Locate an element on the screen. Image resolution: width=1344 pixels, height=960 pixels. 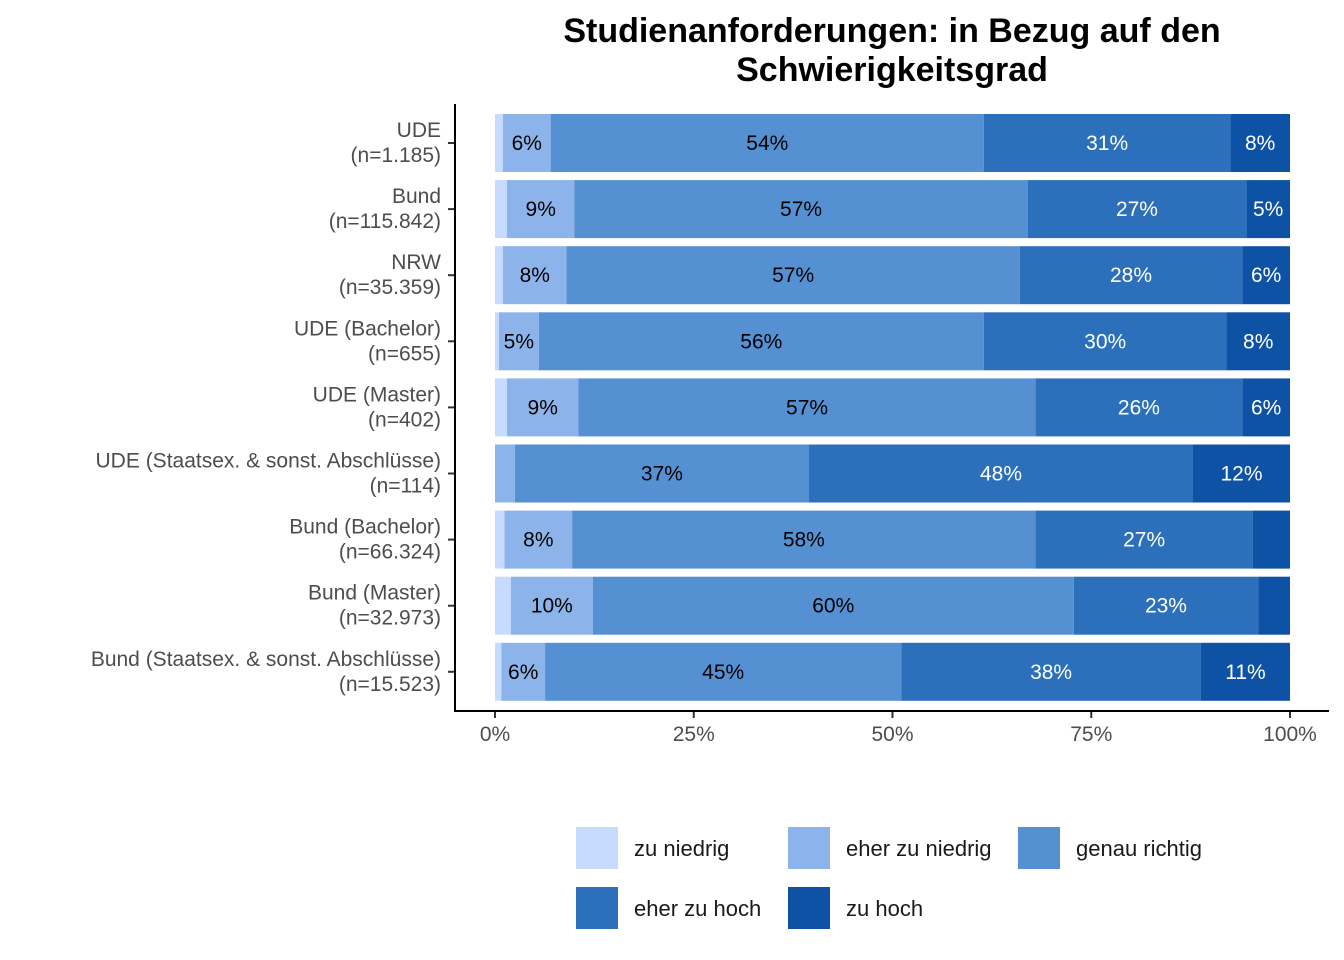
data-label: 26% is located at coordinates (1139, 407).